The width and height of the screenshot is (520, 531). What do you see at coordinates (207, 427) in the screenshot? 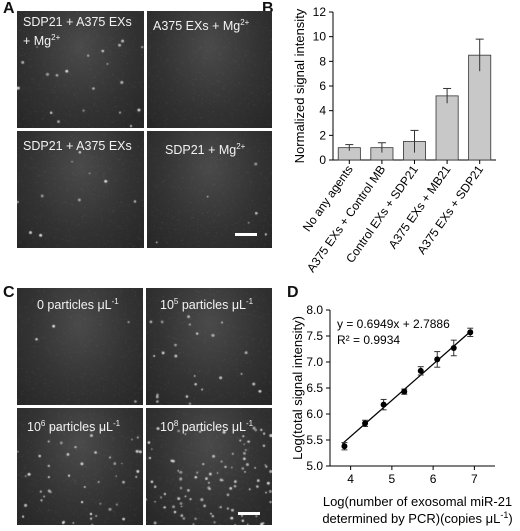
I see `micrograph-label: 108 particles μL-1` at bounding box center [207, 427].